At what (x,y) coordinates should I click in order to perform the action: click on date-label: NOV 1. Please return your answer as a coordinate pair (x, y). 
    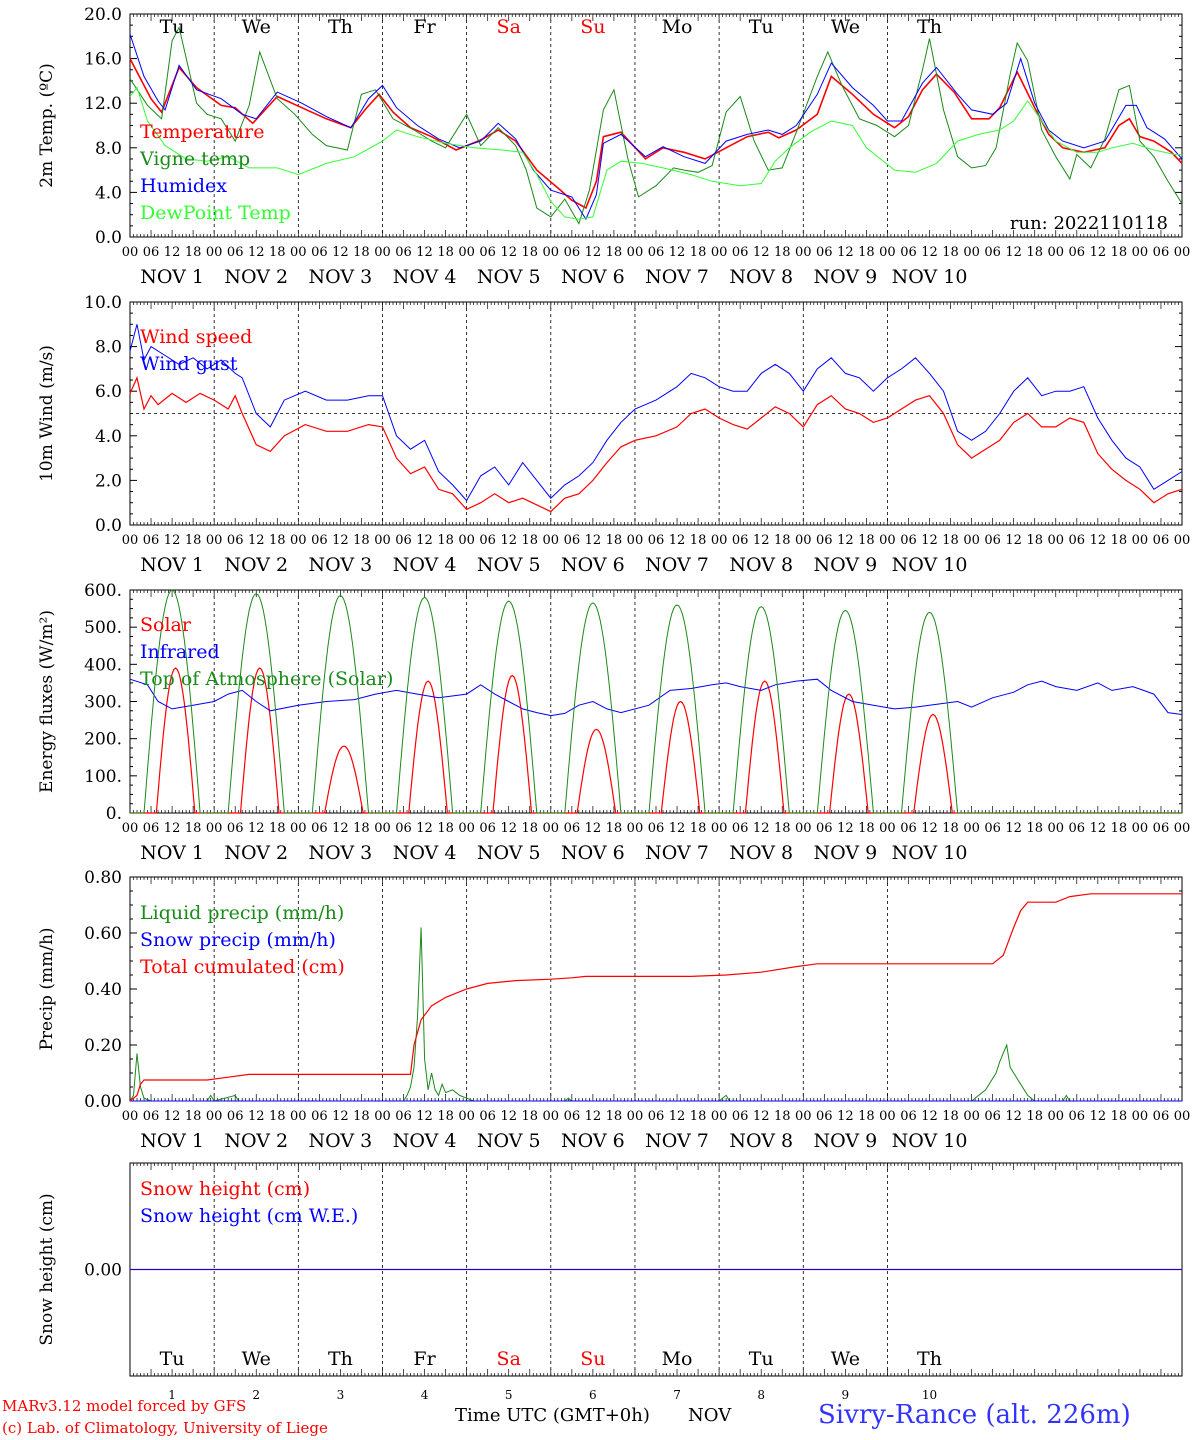
    Looking at the image, I should click on (172, 565).